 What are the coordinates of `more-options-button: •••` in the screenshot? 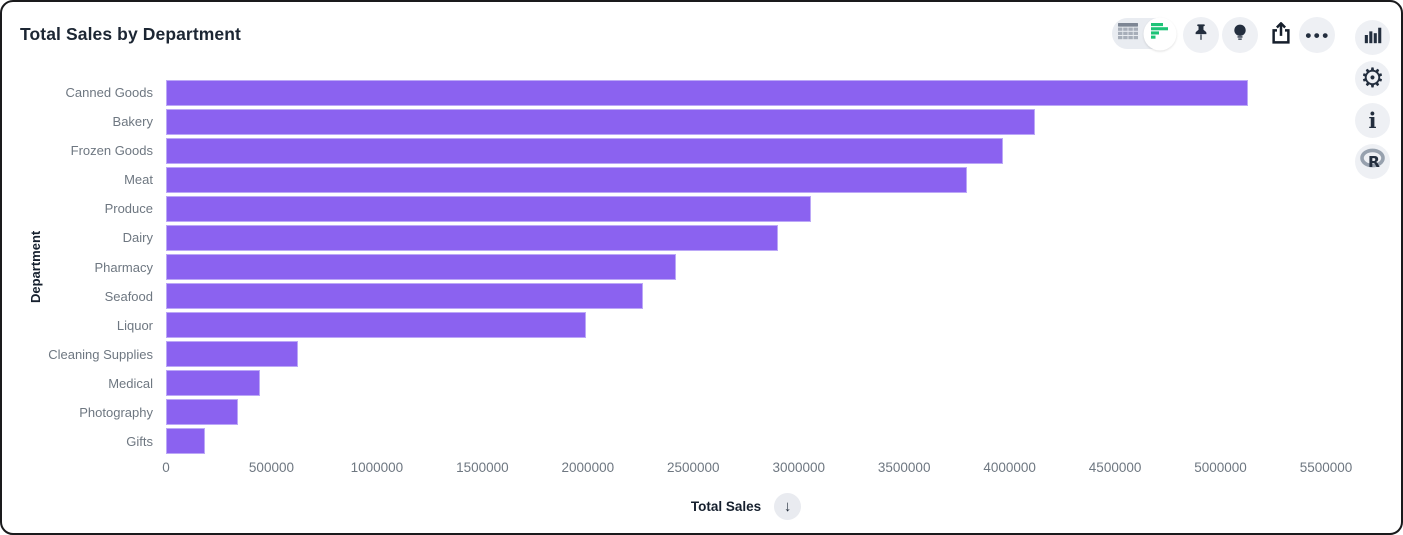 It's located at (1317, 35).